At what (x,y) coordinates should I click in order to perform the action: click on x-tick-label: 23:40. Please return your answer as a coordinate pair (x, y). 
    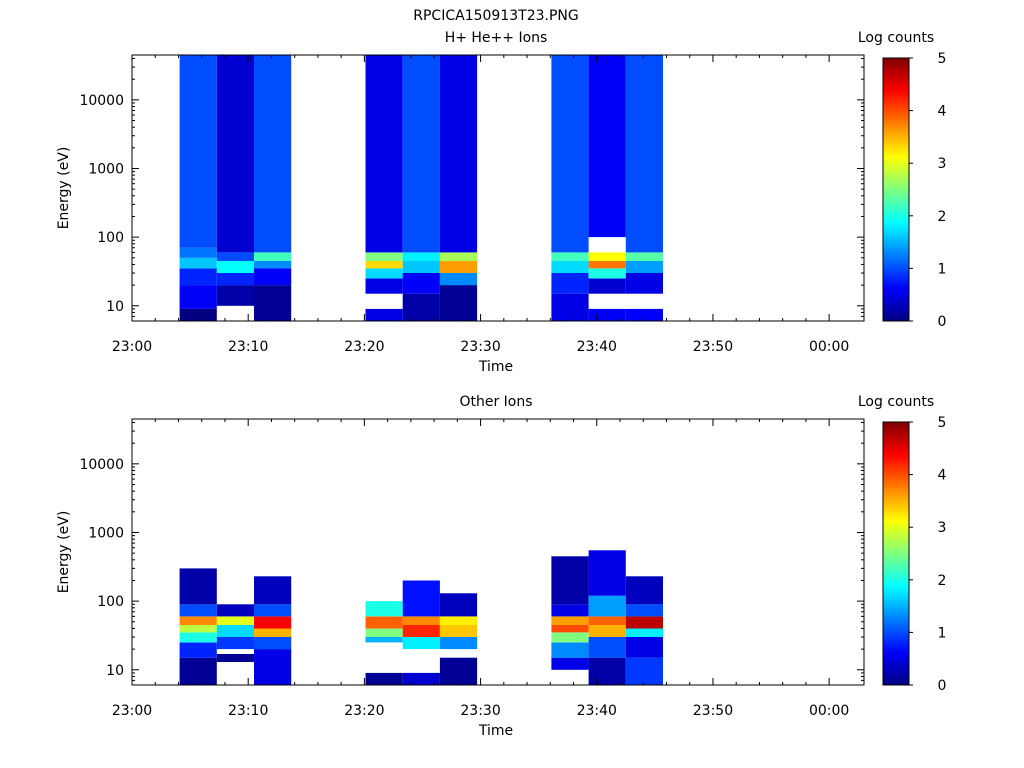
    Looking at the image, I should click on (597, 347).